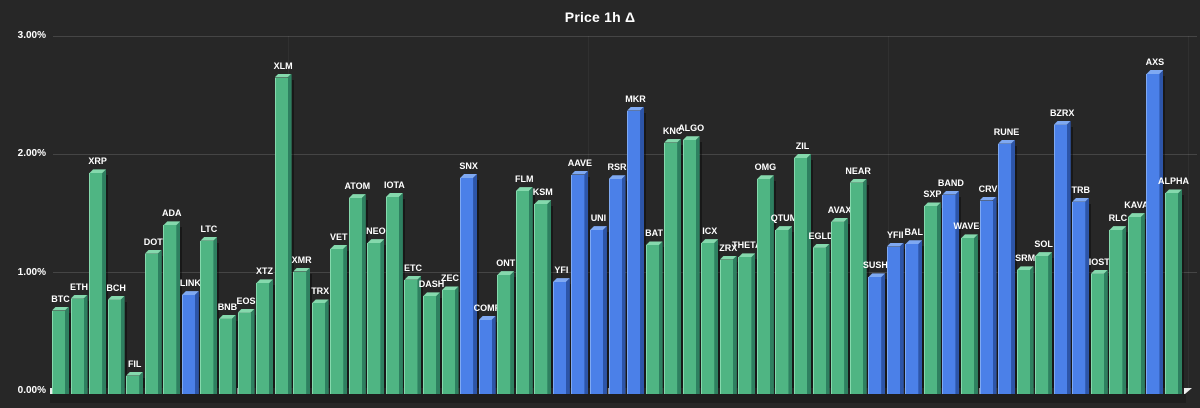  What do you see at coordinates (320, 291) in the screenshot?
I see `bar-label-TRX: TRX` at bounding box center [320, 291].